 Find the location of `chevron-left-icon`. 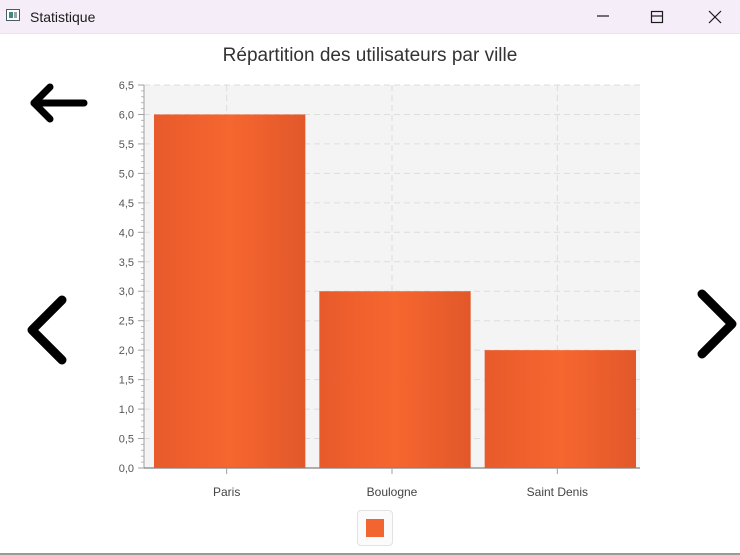

chevron-left-icon is located at coordinates (47, 330).